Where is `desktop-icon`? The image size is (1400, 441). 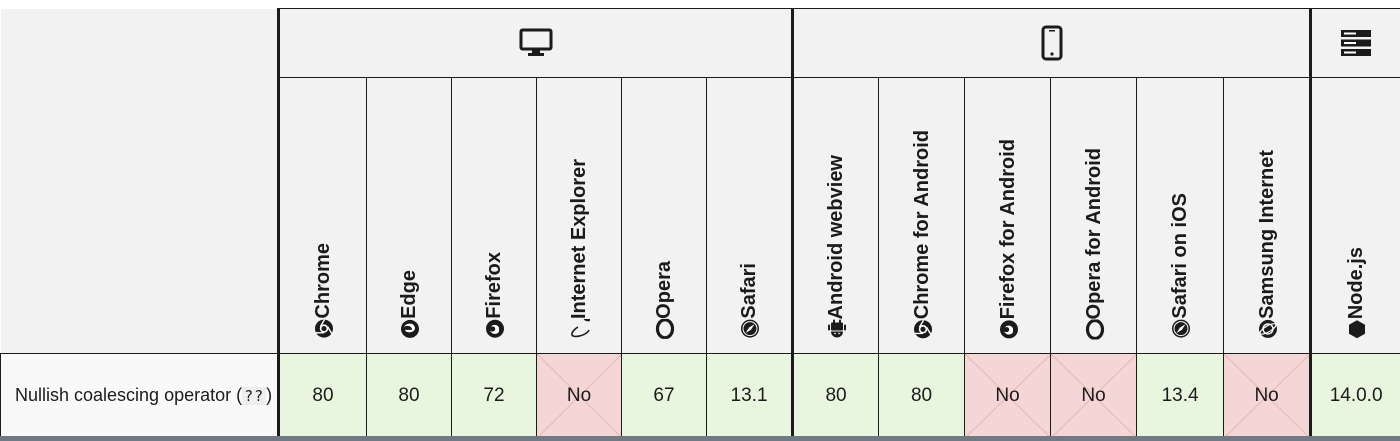
desktop-icon is located at coordinates (536, 42).